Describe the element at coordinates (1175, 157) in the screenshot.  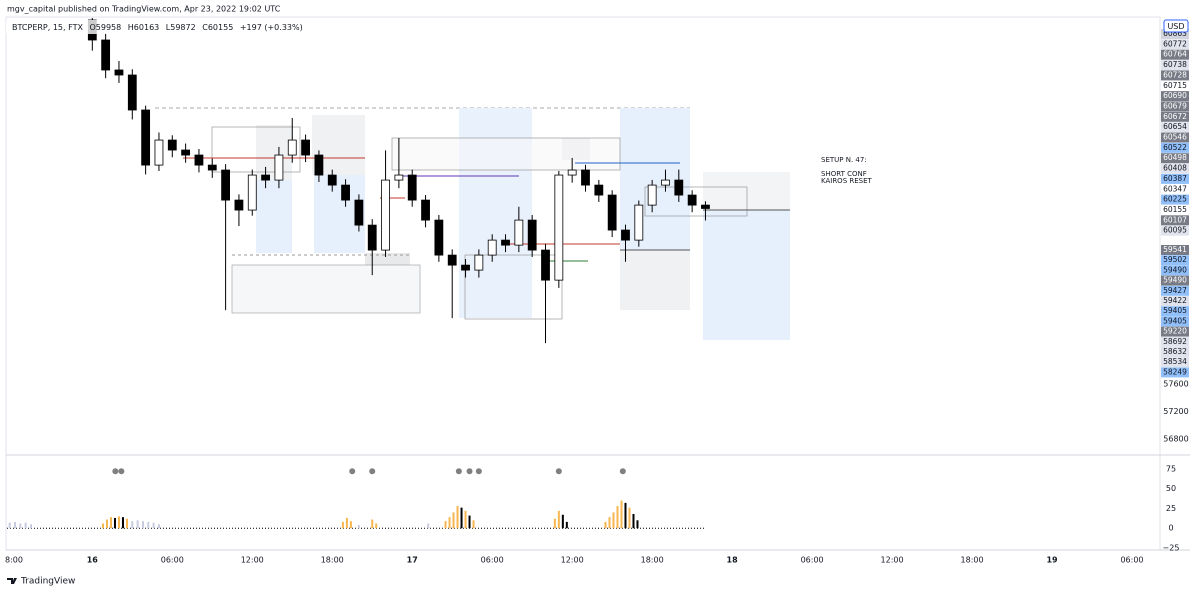
I see `price-label: 60498` at that location.